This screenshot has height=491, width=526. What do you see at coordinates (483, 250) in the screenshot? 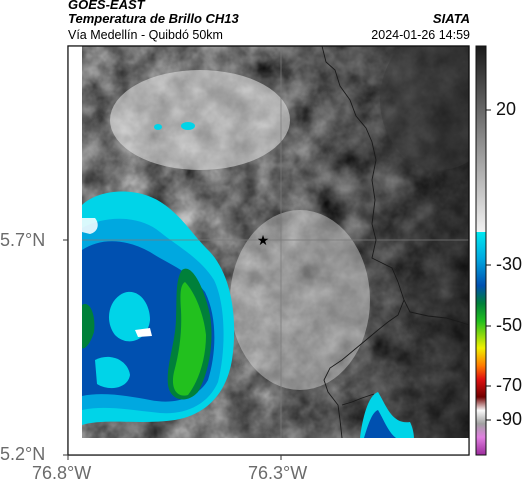
I see `colorbar` at bounding box center [483, 250].